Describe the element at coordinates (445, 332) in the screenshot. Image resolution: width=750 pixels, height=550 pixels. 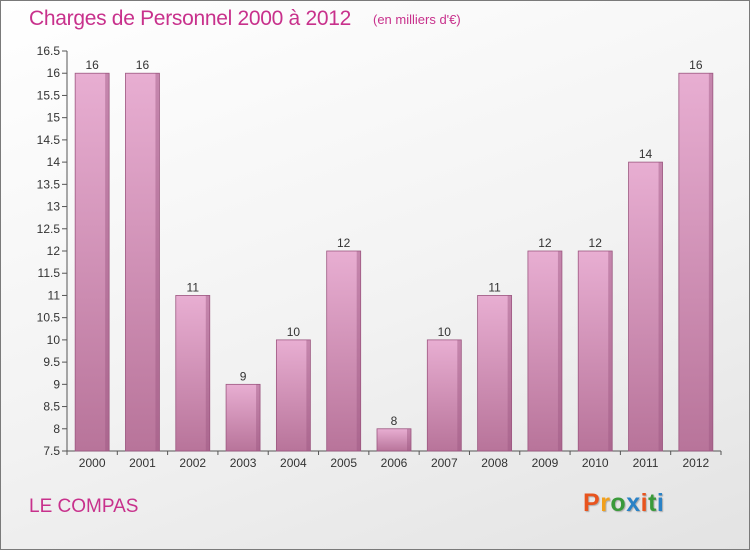
I see `data-label-2007: 10` at that location.